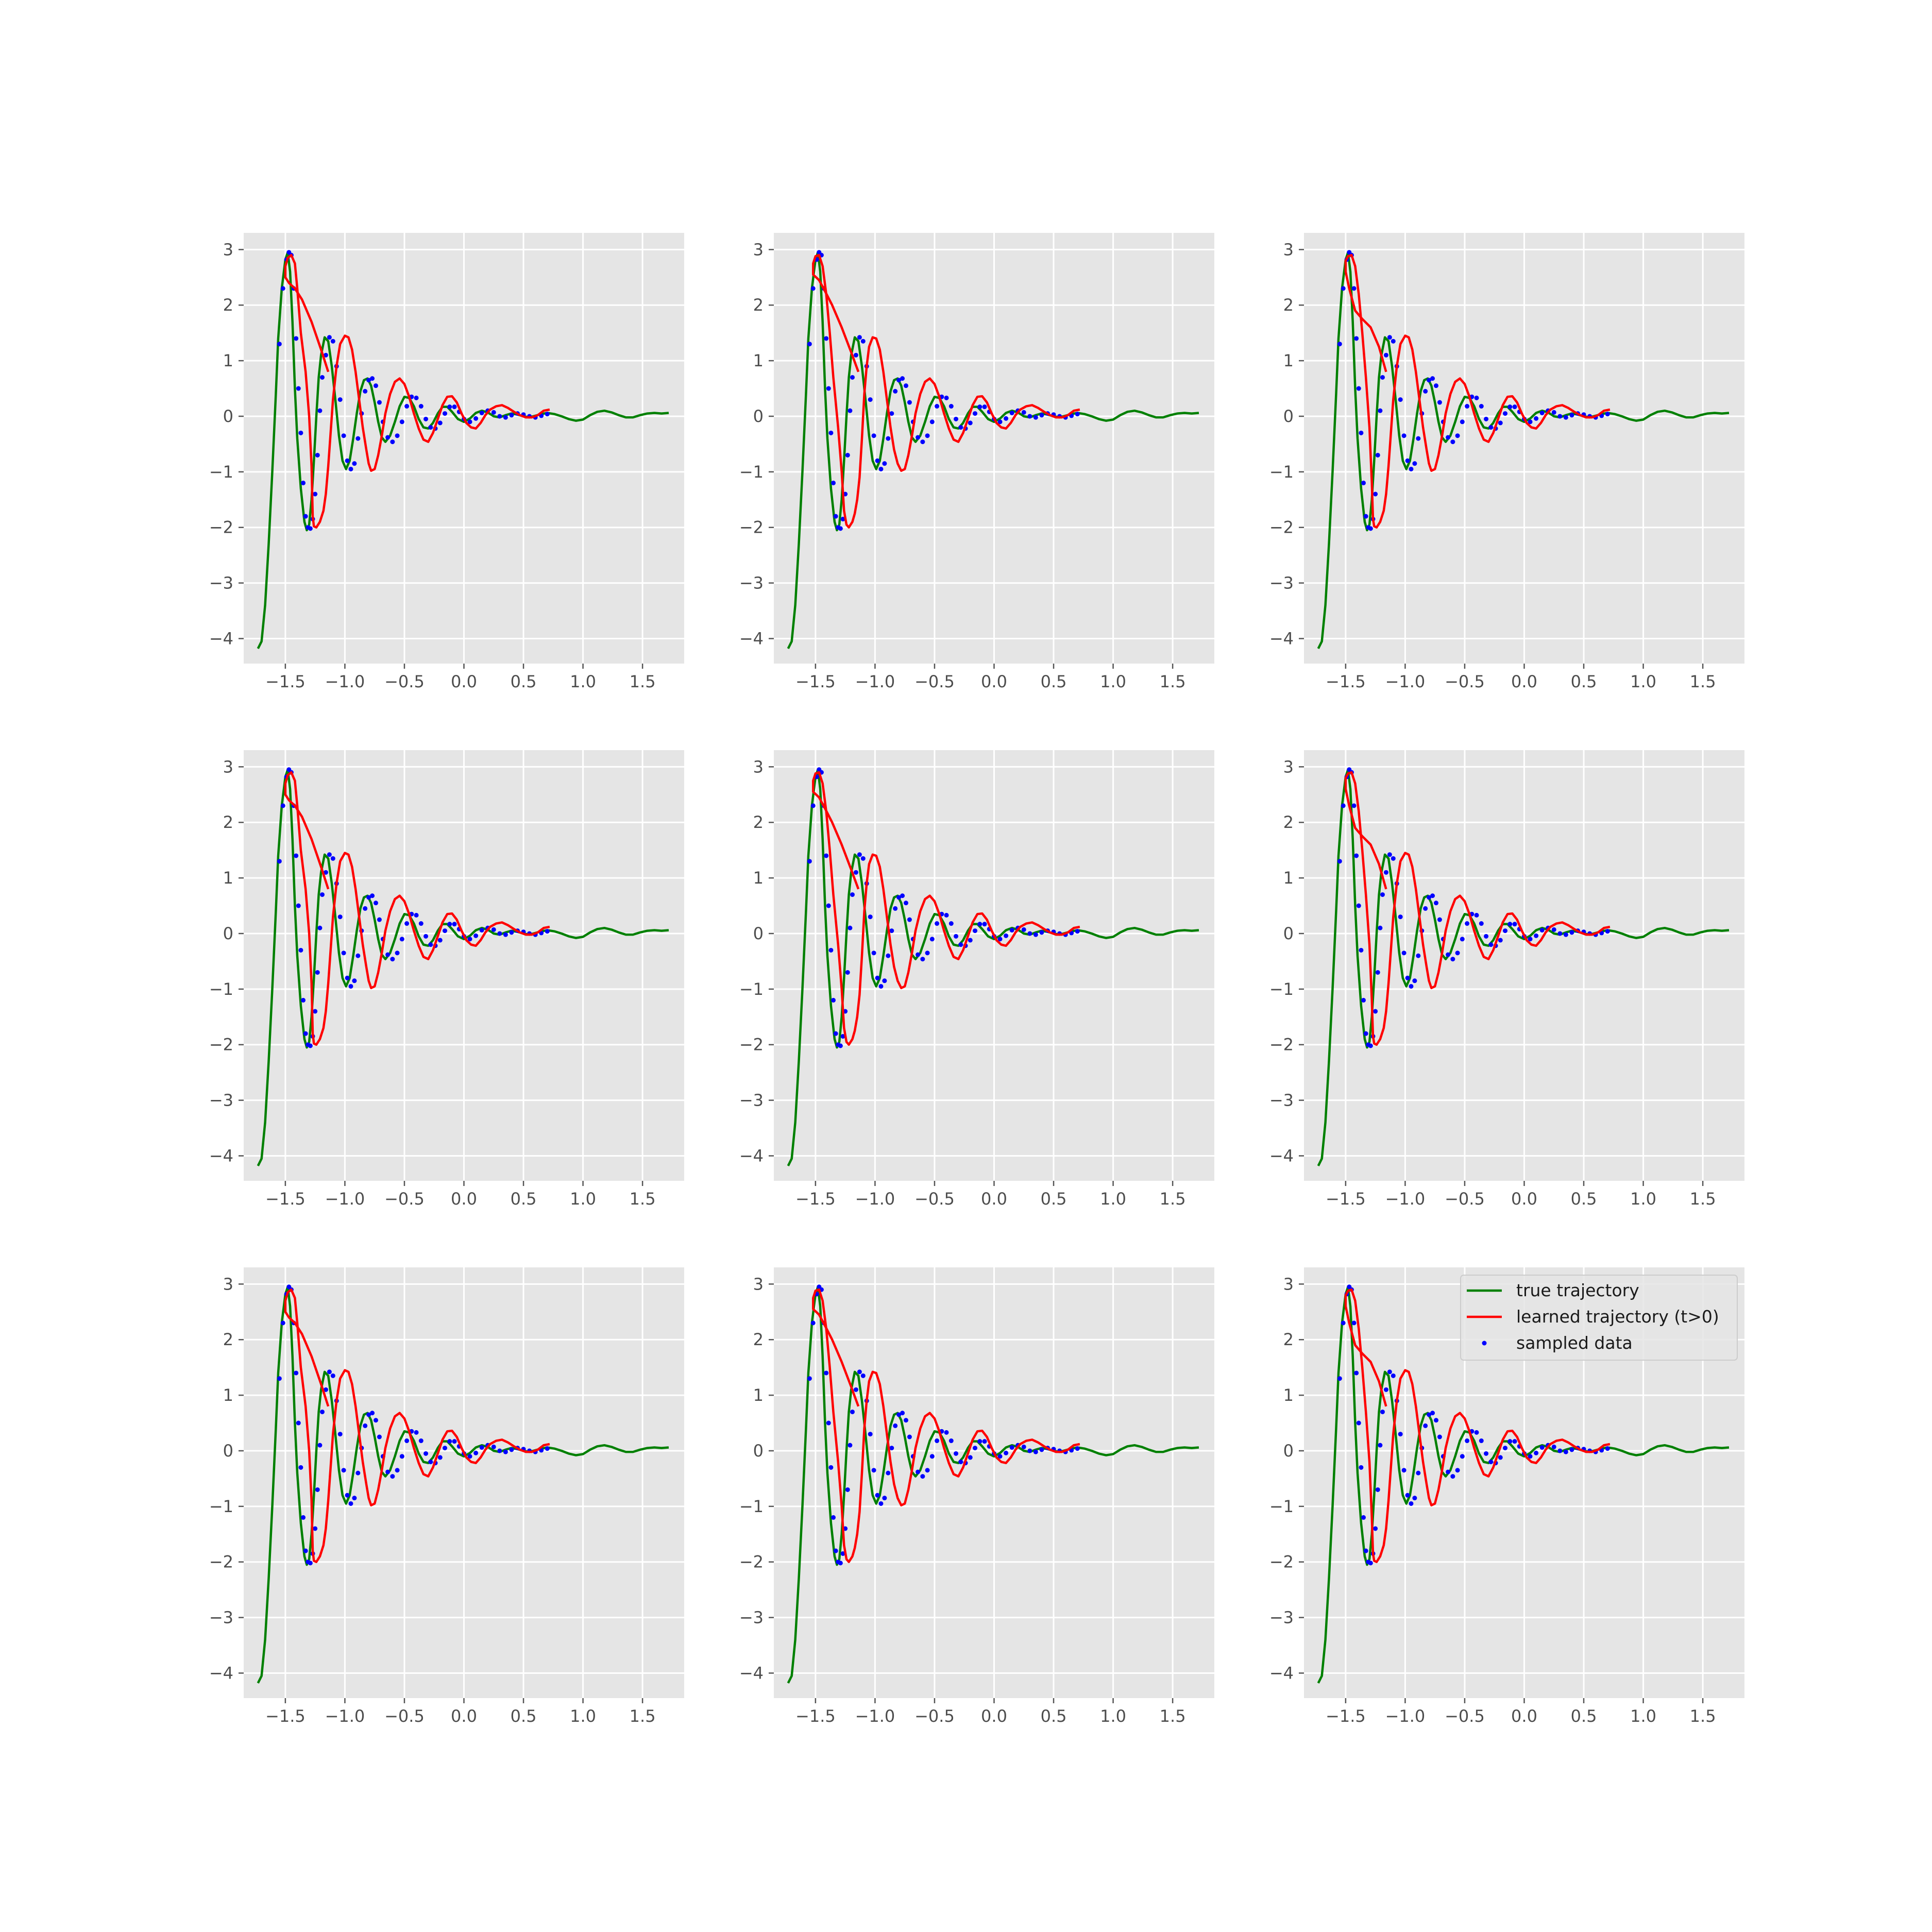  I want to click on legend-entry-sampled: sampled data, so click(1557, 1343).